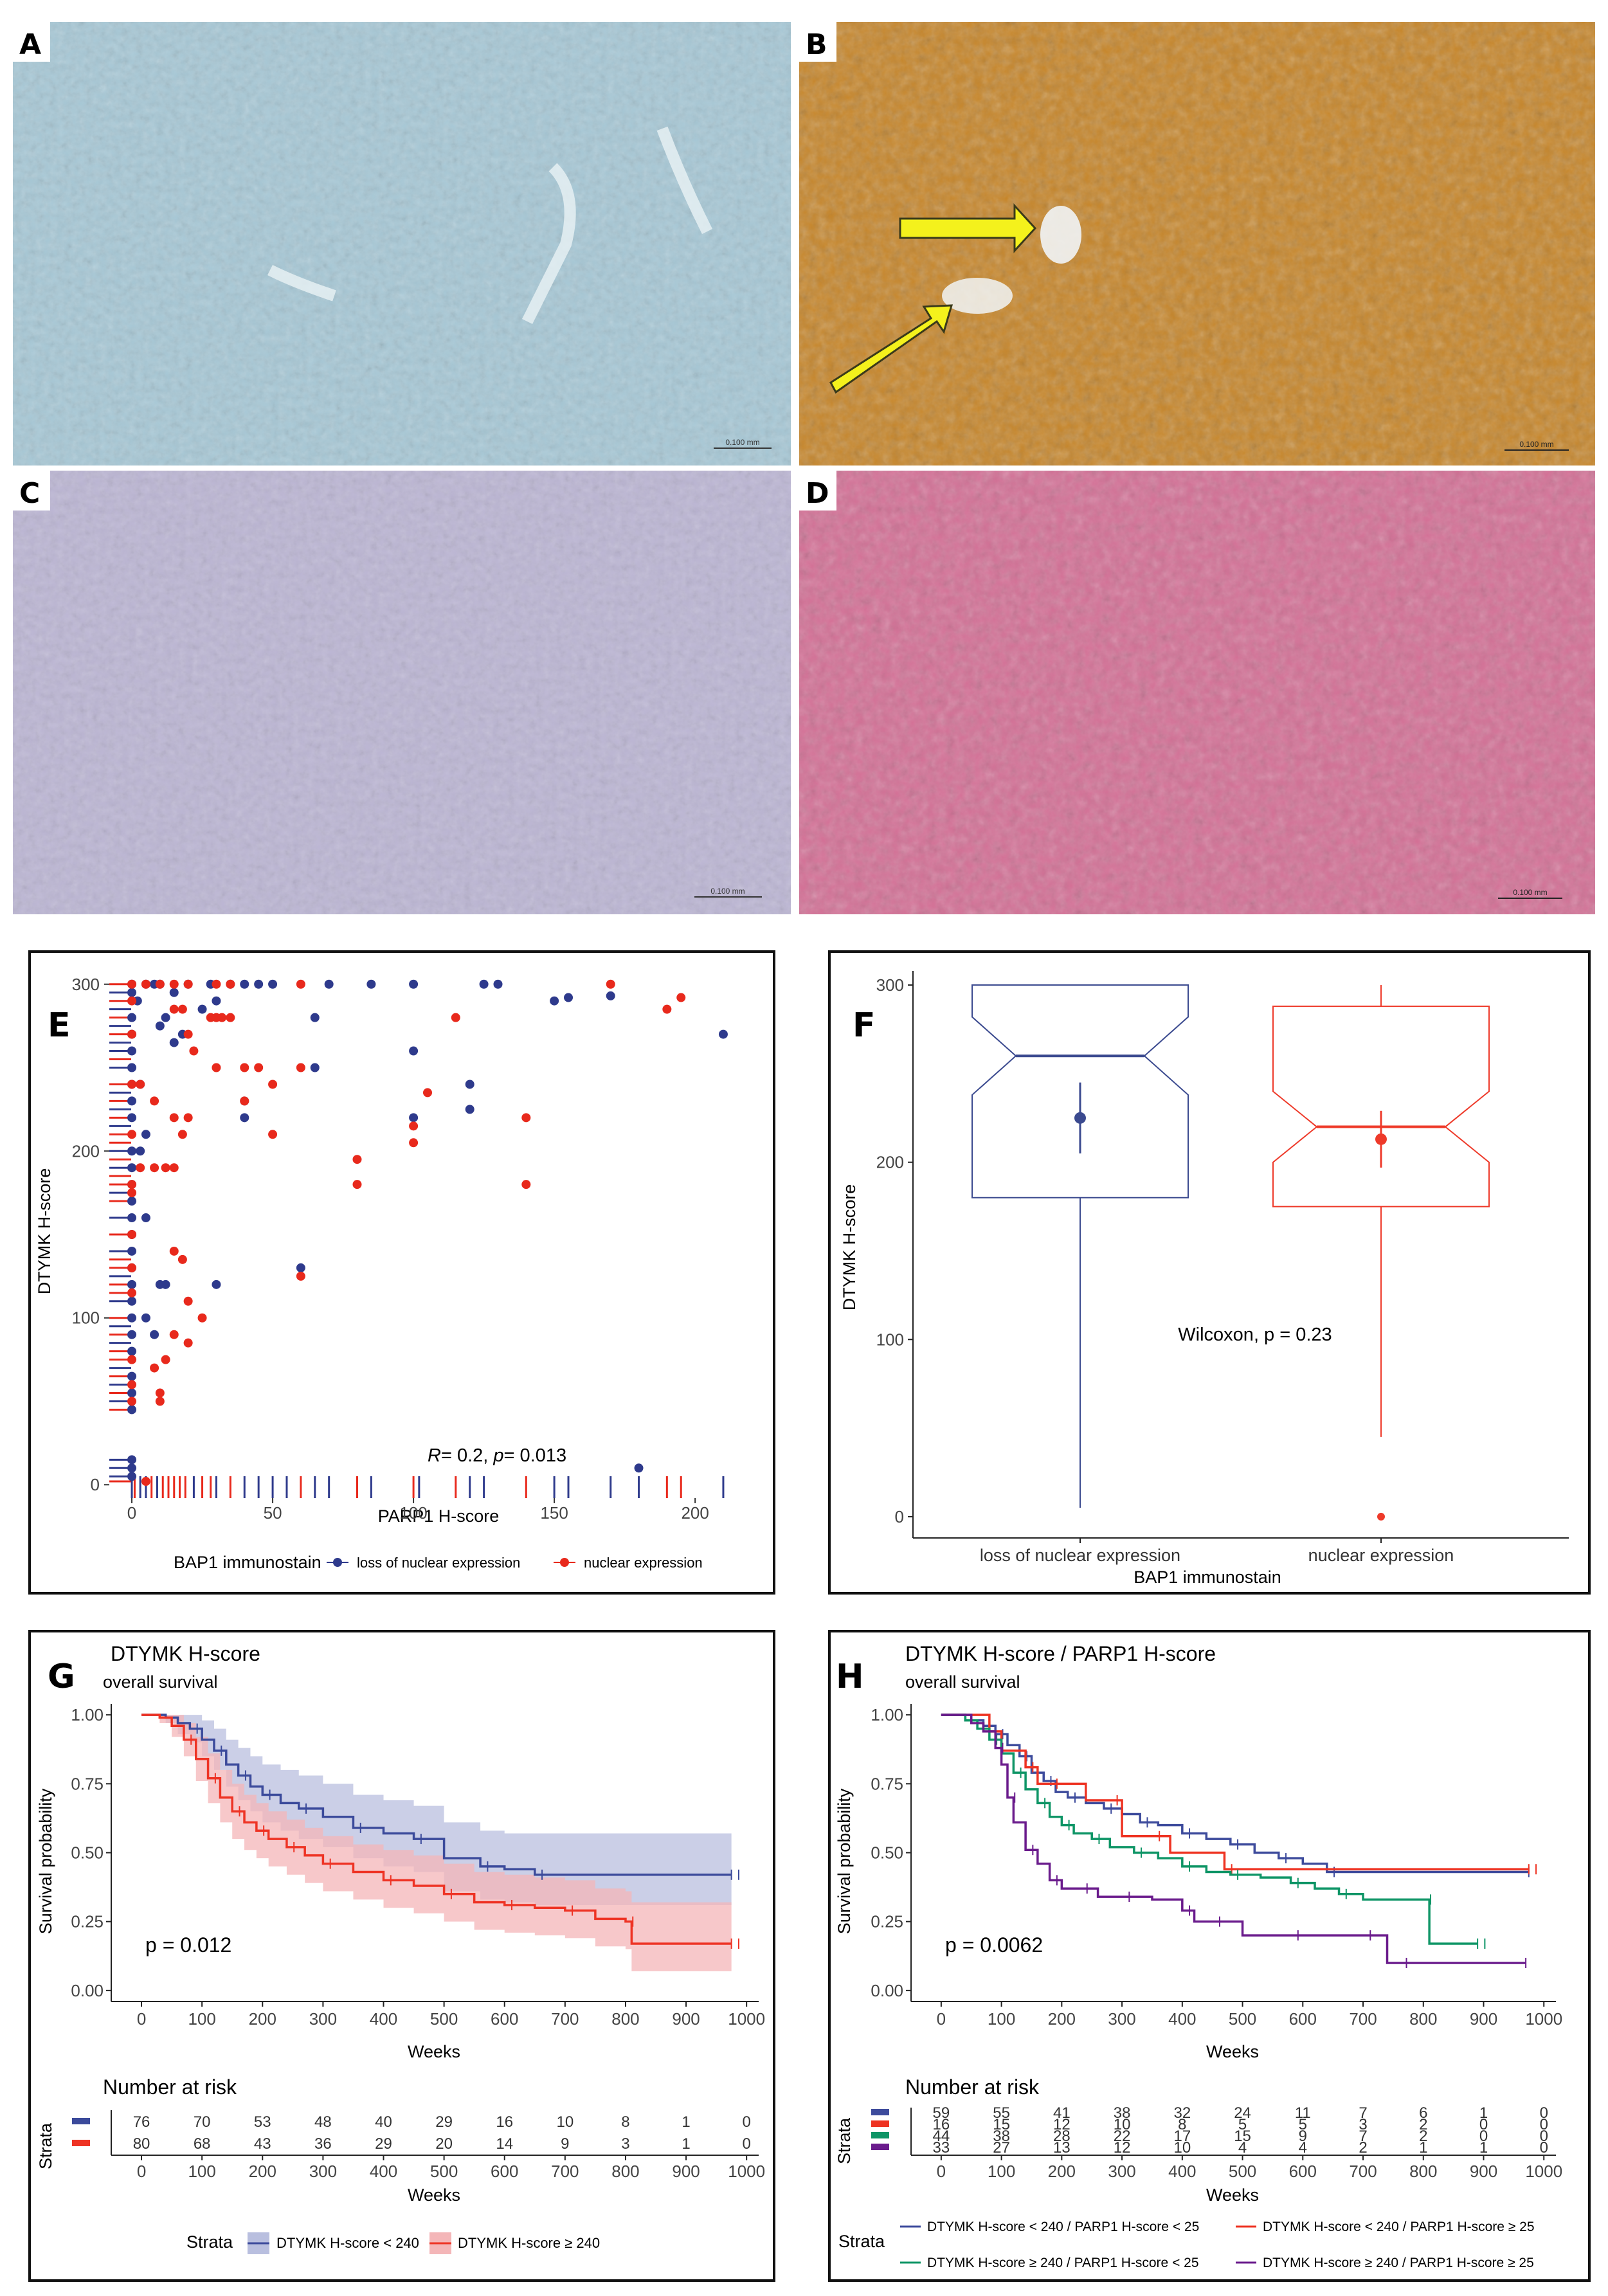 The height and width of the screenshot is (2296, 1608). What do you see at coordinates (1061, 1653) in the screenshot?
I see `chart-title-h: DTYMK H-score / PARP1 H-score` at bounding box center [1061, 1653].